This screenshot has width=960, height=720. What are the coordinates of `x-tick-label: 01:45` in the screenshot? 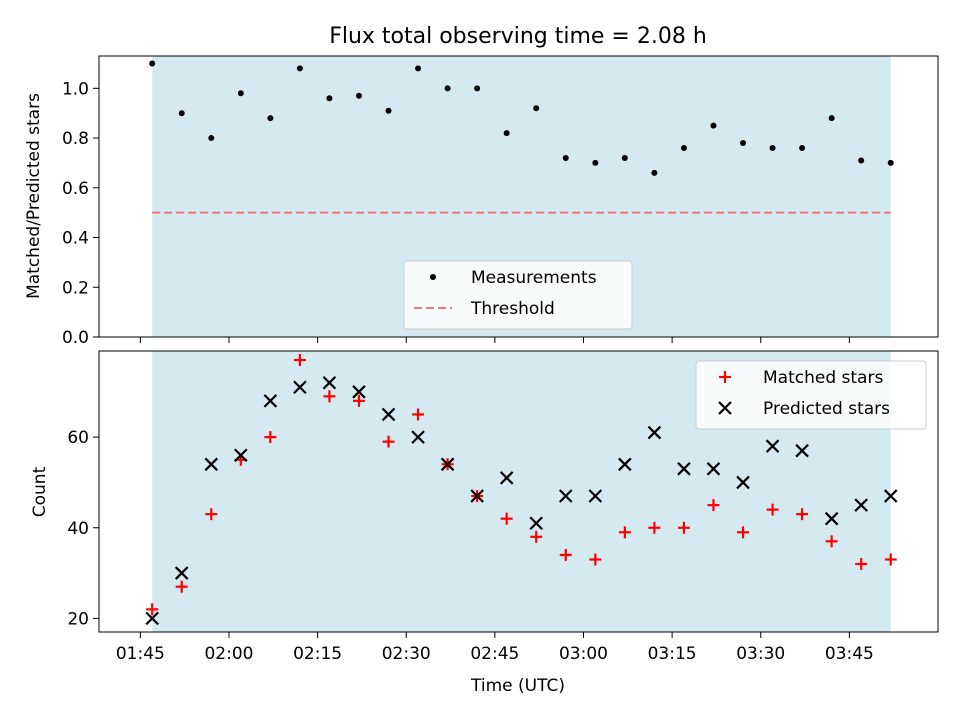 It's located at (140, 654).